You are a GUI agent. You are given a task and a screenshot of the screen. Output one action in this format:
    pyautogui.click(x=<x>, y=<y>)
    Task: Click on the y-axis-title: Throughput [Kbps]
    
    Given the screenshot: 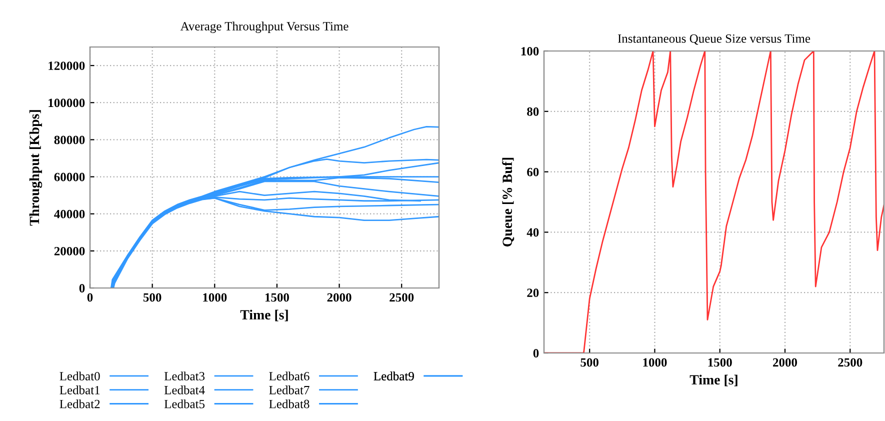 What is the action you would take?
    pyautogui.click(x=35, y=168)
    